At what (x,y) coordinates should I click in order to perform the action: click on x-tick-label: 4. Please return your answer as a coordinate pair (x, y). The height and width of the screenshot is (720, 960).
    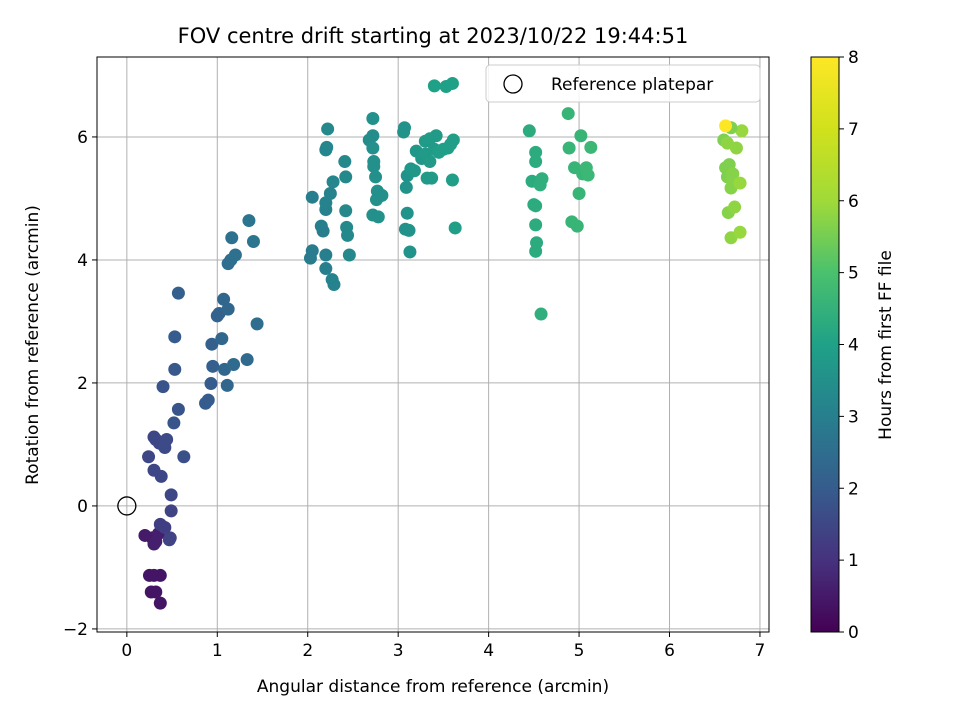
    Looking at the image, I should click on (488, 651).